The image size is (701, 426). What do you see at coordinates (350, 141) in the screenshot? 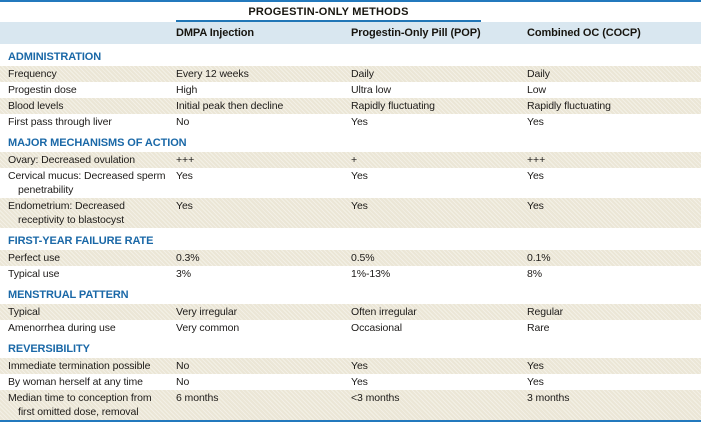
I see `section-header: MAJOR MECHANISMS OF ACTION` at bounding box center [350, 141].